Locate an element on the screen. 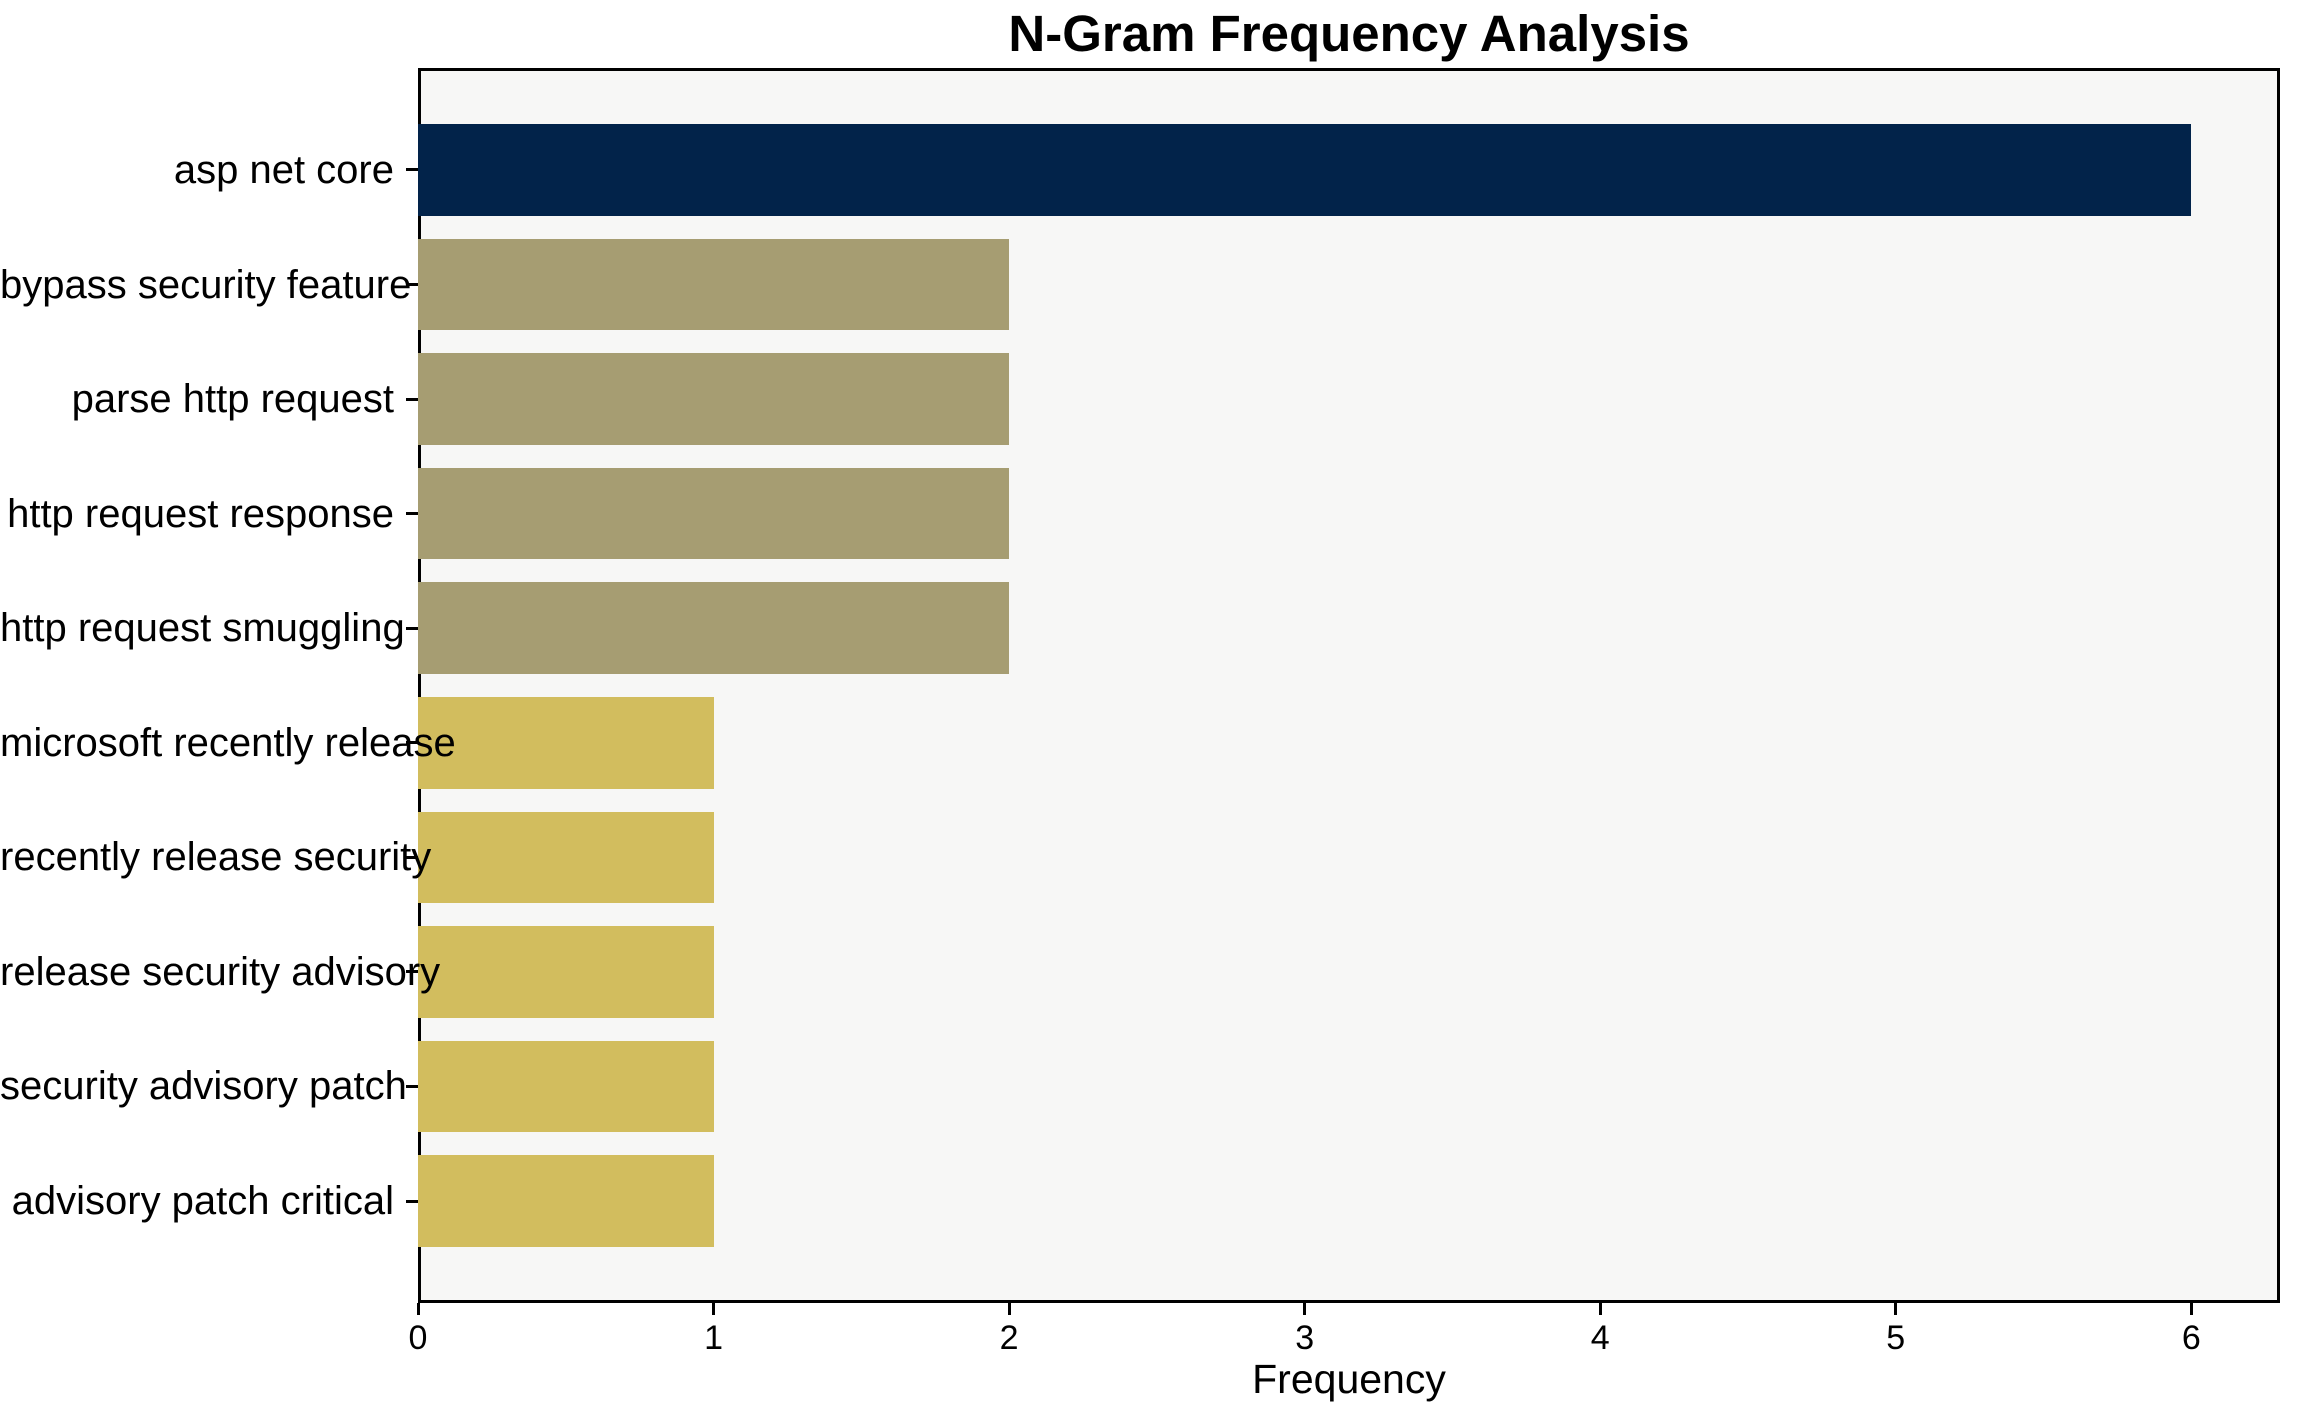 Image resolution: width=2299 pixels, height=1414 pixels. y-tick-label: bypass security feature is located at coordinates (206, 284).